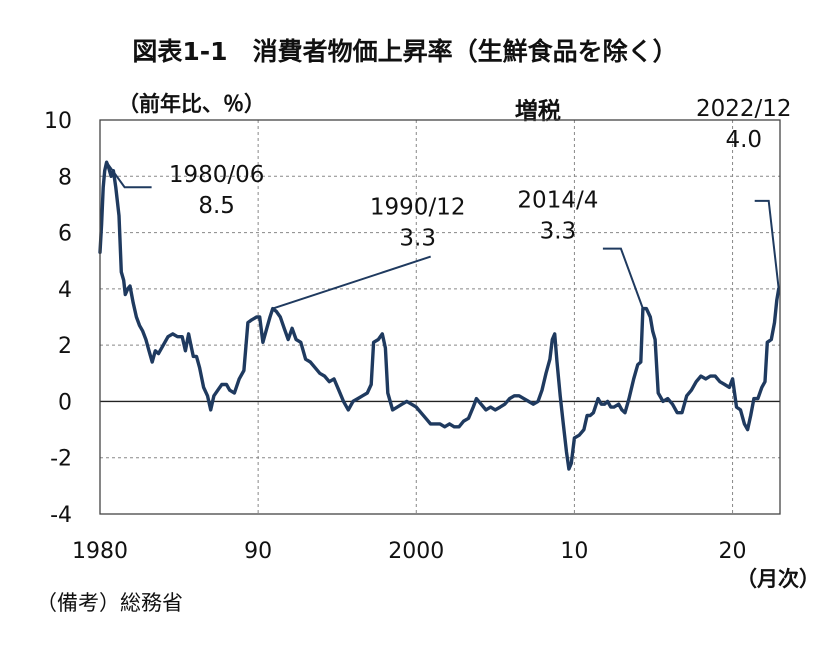 Image resolution: width=838 pixels, height=650 pixels. Describe the element at coordinates (65, 177) in the screenshot. I see `y-tick-label: 8` at that location.